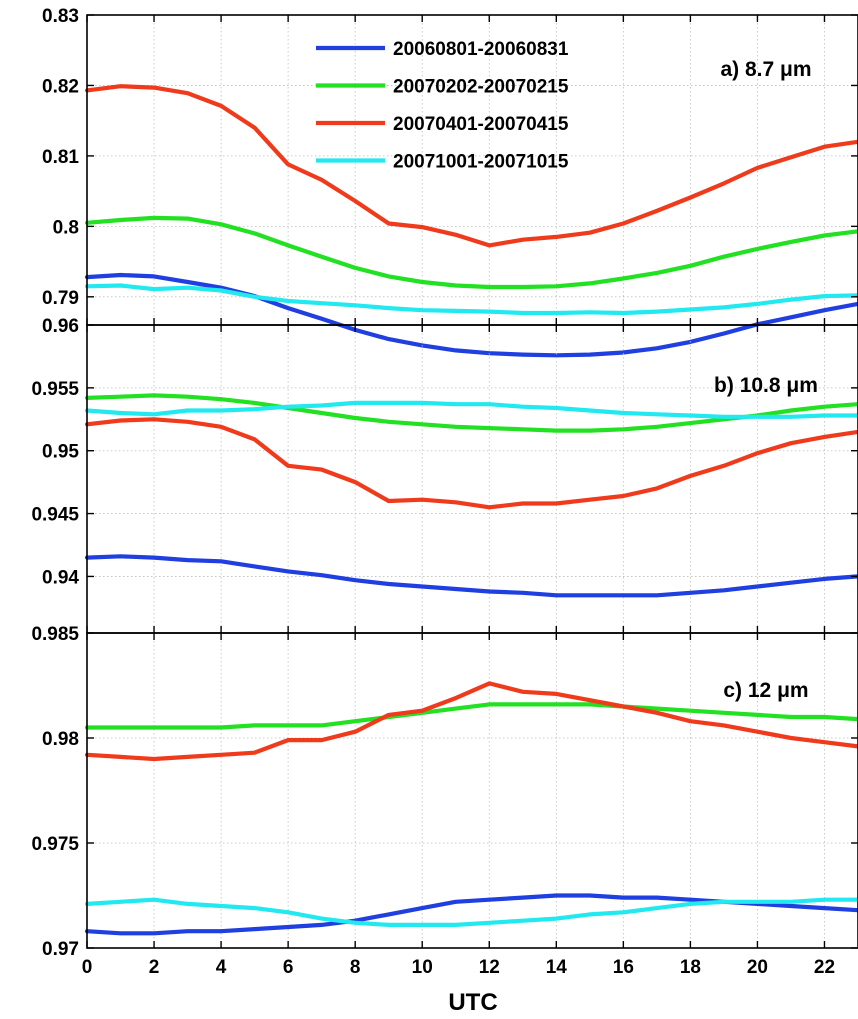  What do you see at coordinates (87, 967) in the screenshot?
I see `x-tick-label: 0` at bounding box center [87, 967].